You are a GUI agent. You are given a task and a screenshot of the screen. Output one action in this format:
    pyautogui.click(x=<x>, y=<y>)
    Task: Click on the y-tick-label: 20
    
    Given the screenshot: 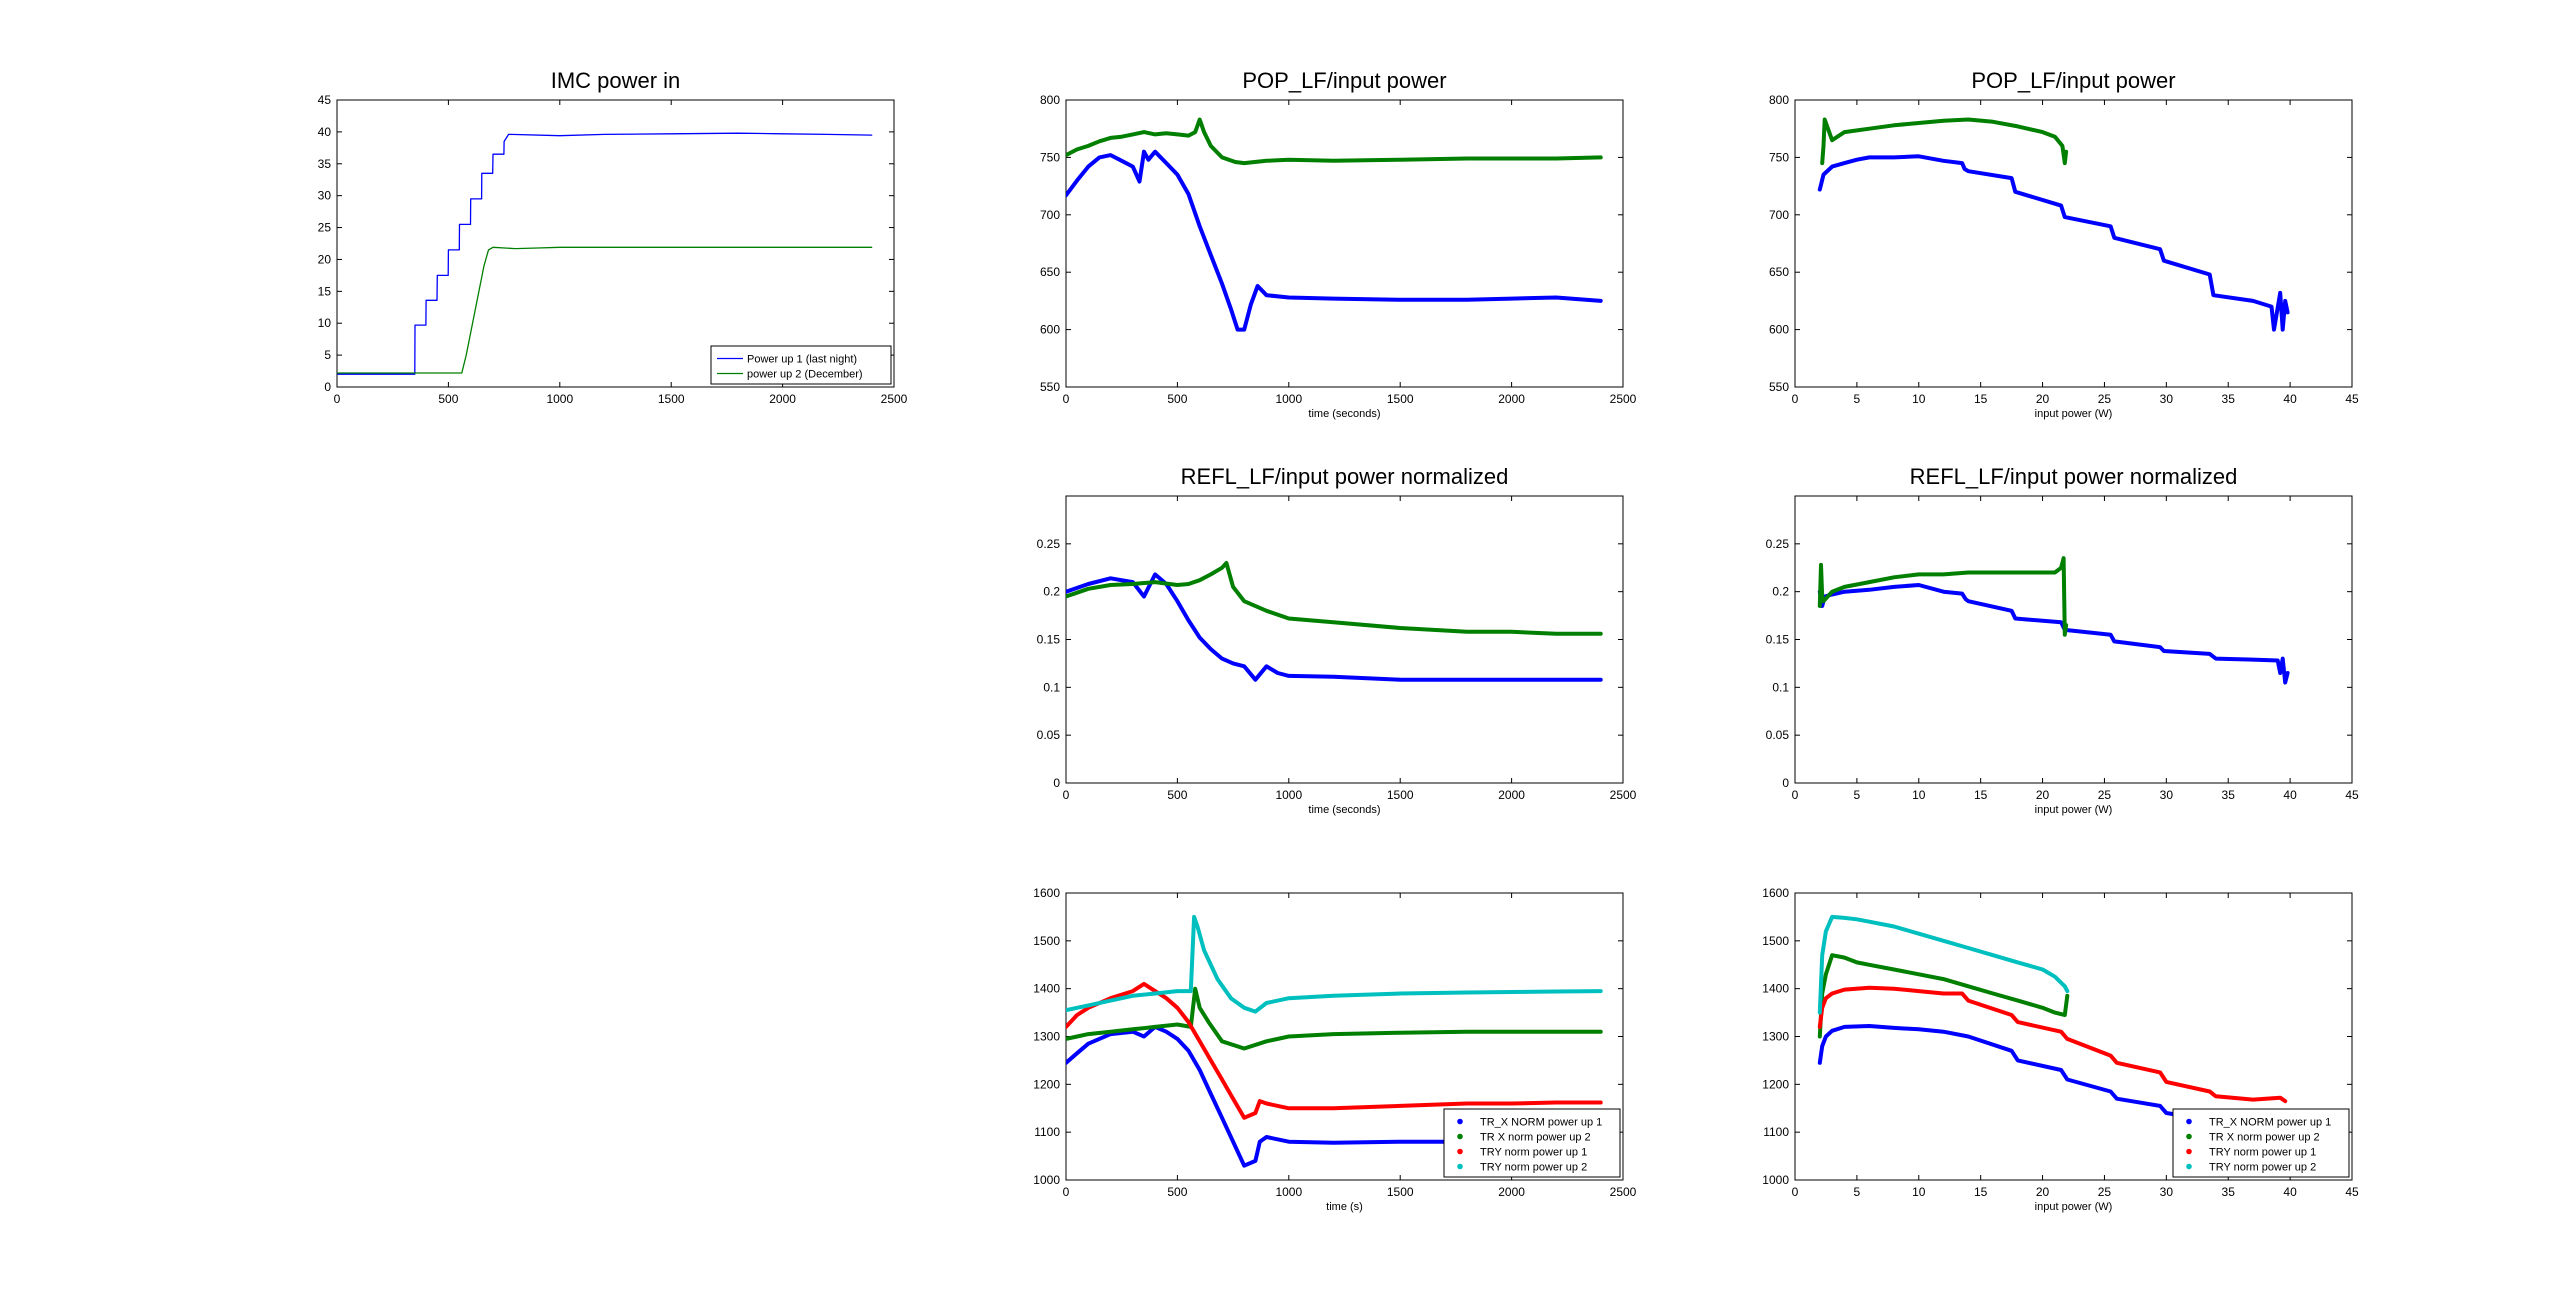 What is the action you would take?
    pyautogui.click(x=325, y=259)
    